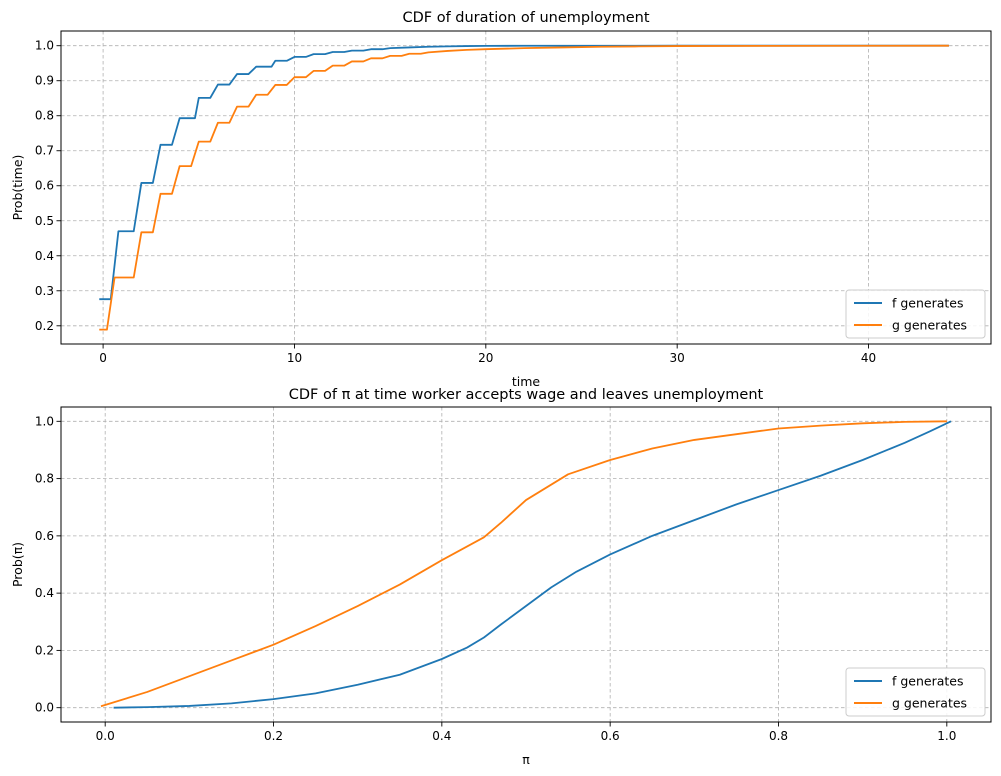 This screenshot has width=1001, height=776. What do you see at coordinates (610, 736) in the screenshot?
I see `bottom-xtick-label-3: 0.6` at bounding box center [610, 736].